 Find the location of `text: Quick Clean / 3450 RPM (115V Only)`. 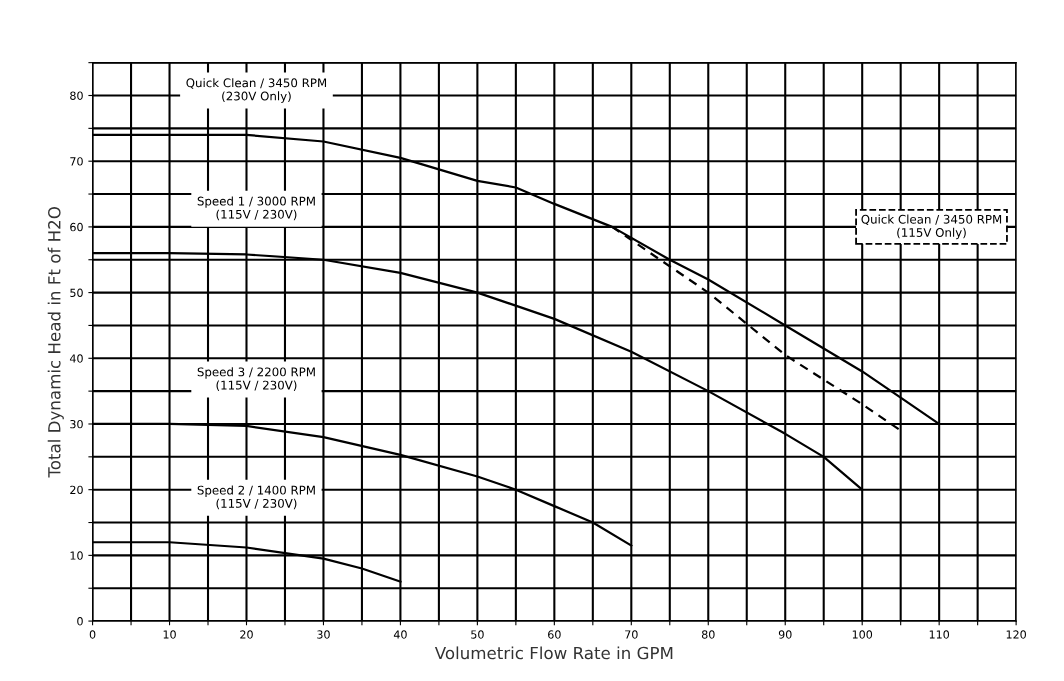

text: Quick Clean / 3450 RPM (115V Only) is located at coordinates (931, 227).